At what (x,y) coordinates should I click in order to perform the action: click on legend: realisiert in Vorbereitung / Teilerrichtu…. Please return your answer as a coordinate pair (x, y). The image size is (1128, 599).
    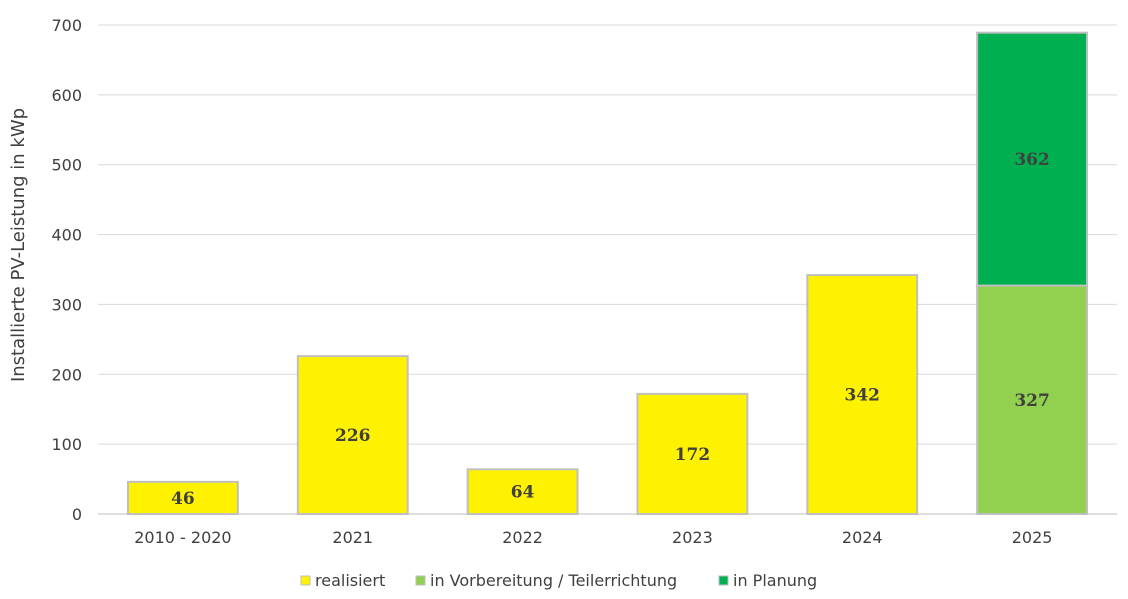
    Looking at the image, I should click on (558, 580).